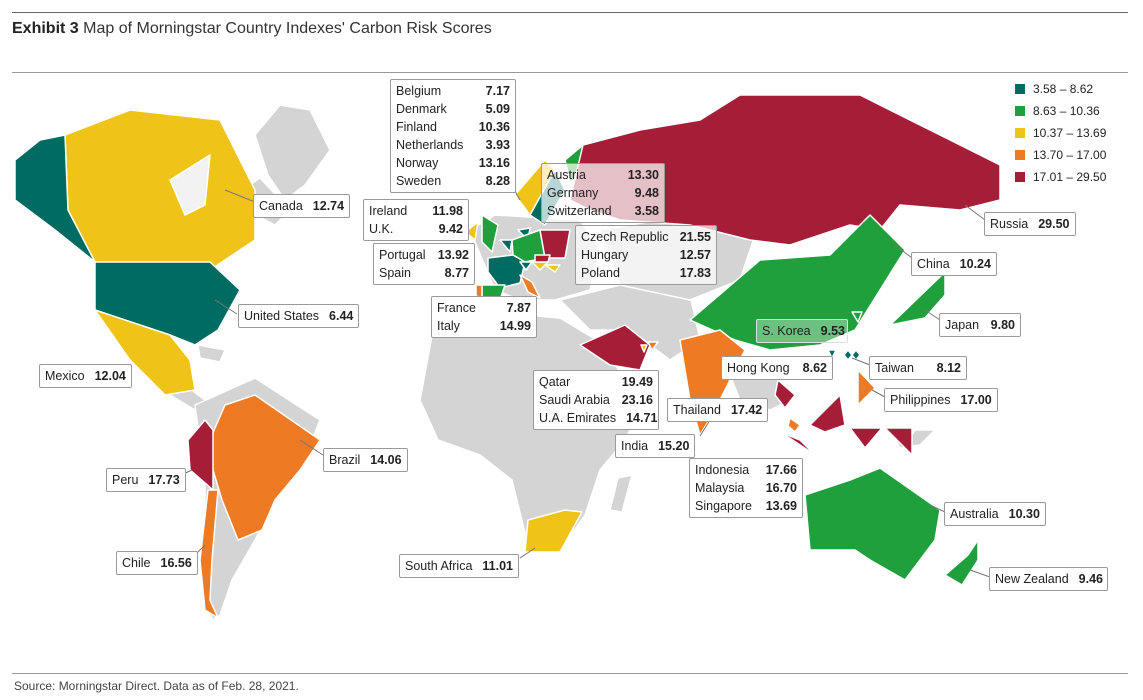  I want to click on country-value: 13.16, so click(494, 163).